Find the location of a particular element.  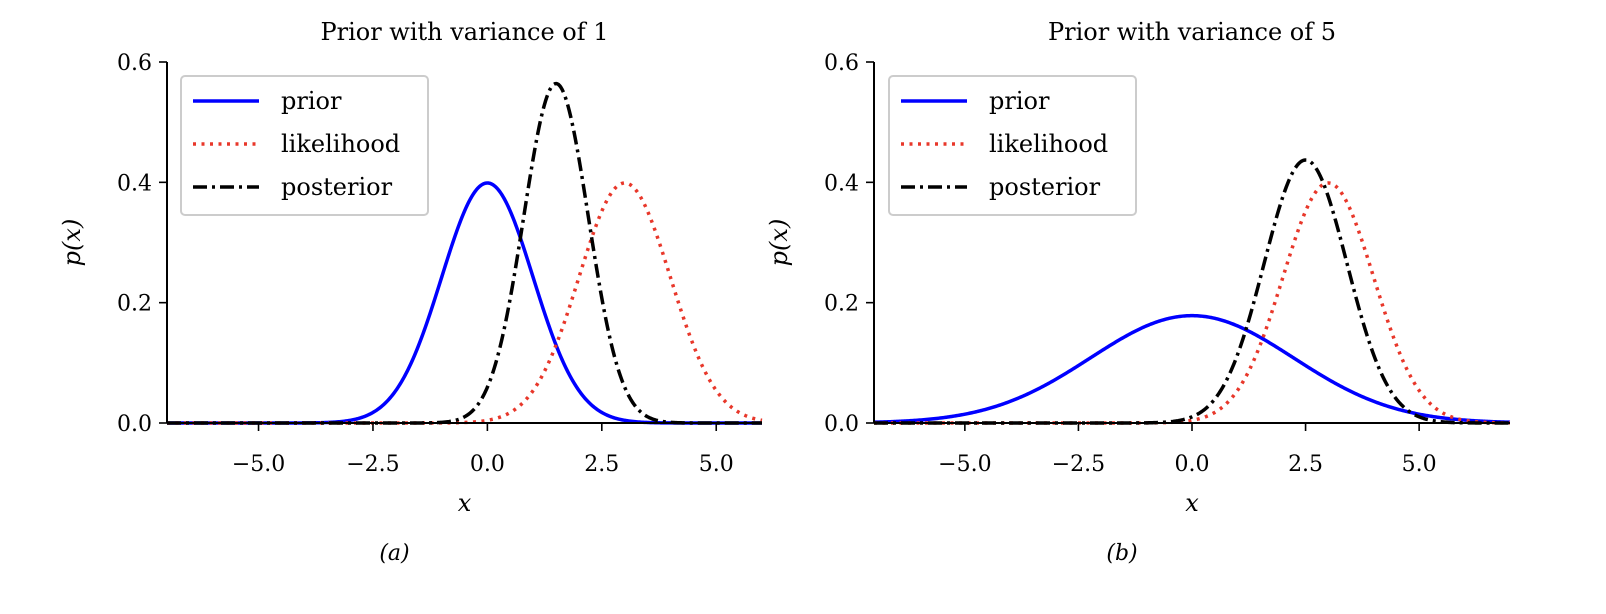

subfigure-caption: (a) is located at coordinates (394, 553).